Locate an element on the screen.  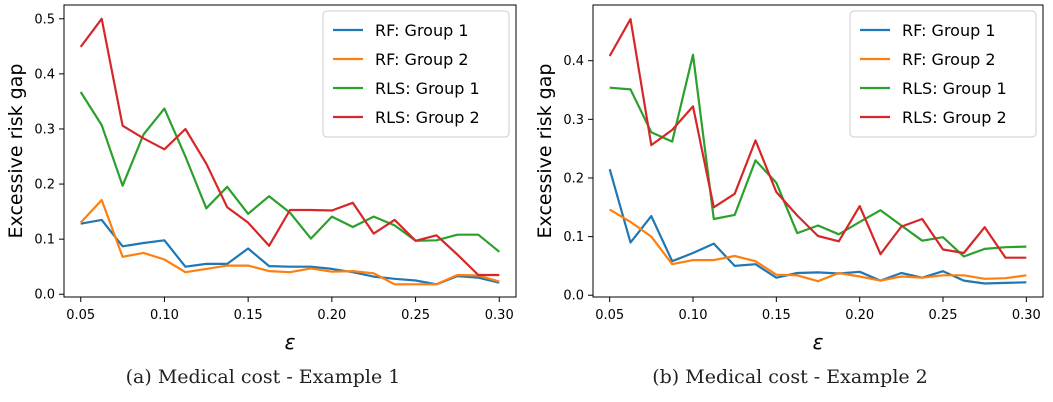
chart-a-legend-box is located at coordinates (416, 74).